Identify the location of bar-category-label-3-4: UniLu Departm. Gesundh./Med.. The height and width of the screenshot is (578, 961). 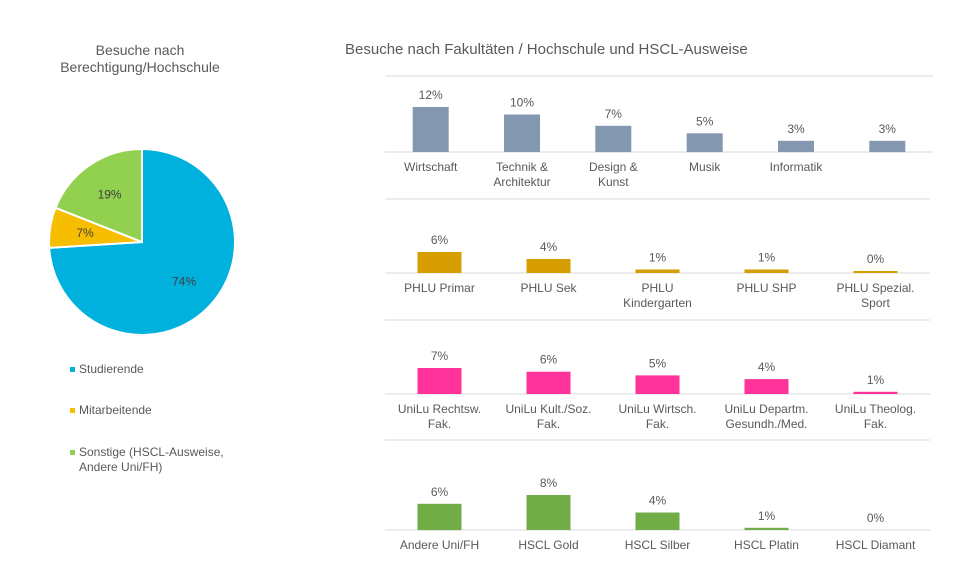
(766, 416).